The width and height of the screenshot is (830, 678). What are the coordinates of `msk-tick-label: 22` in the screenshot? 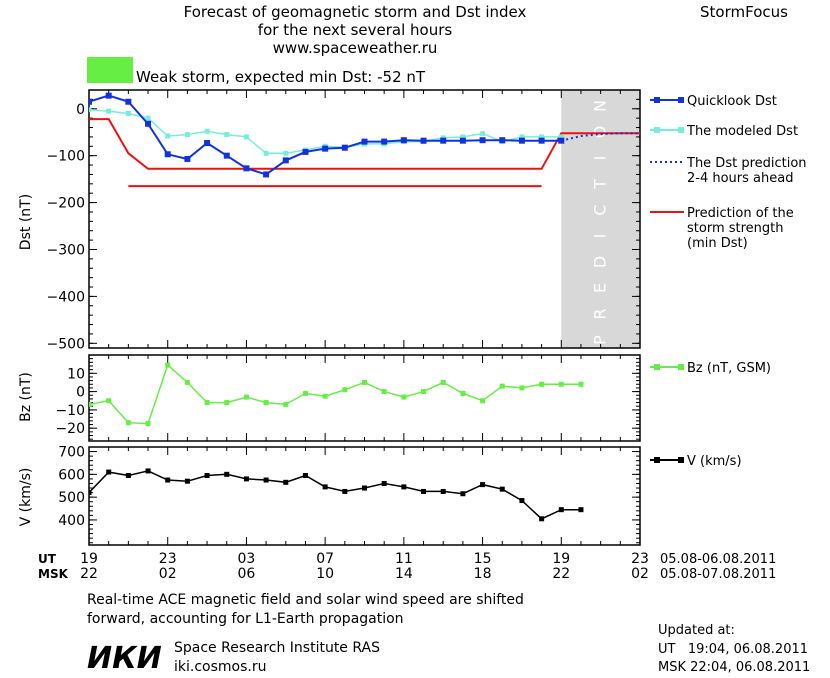 It's located at (561, 574).